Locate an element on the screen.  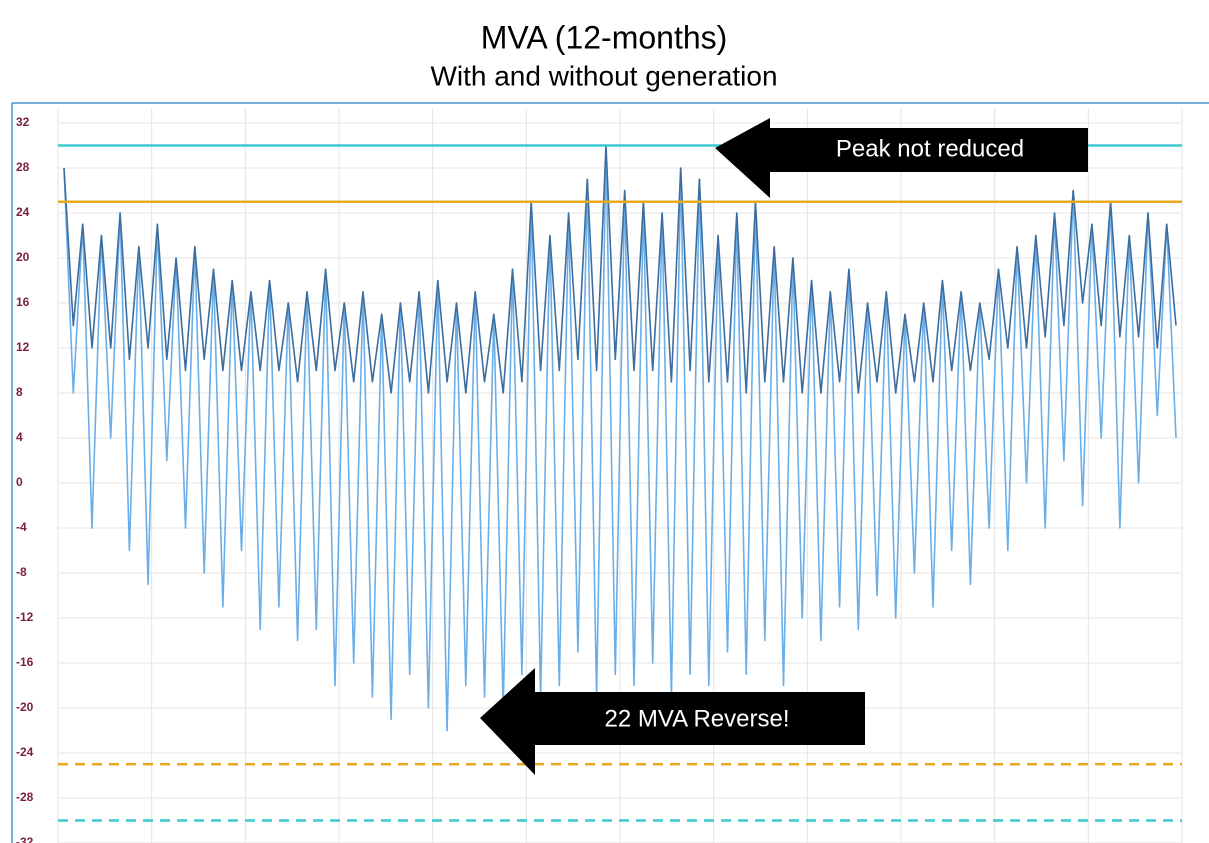
y-tick-label: 16 is located at coordinates (23, 302).